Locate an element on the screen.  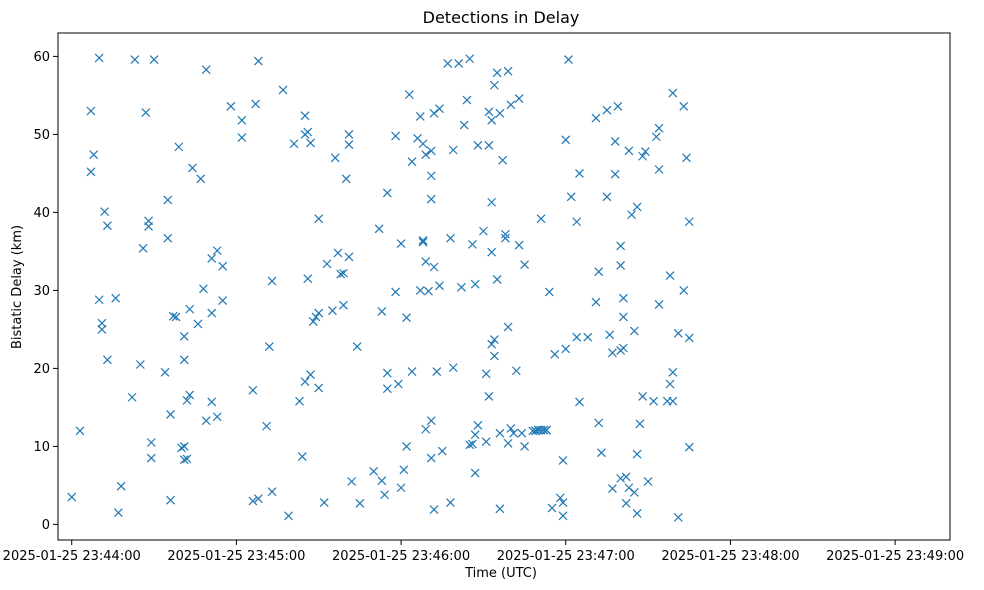
x-tick-label: 2025-01-25 23:49:00 is located at coordinates (895, 556).